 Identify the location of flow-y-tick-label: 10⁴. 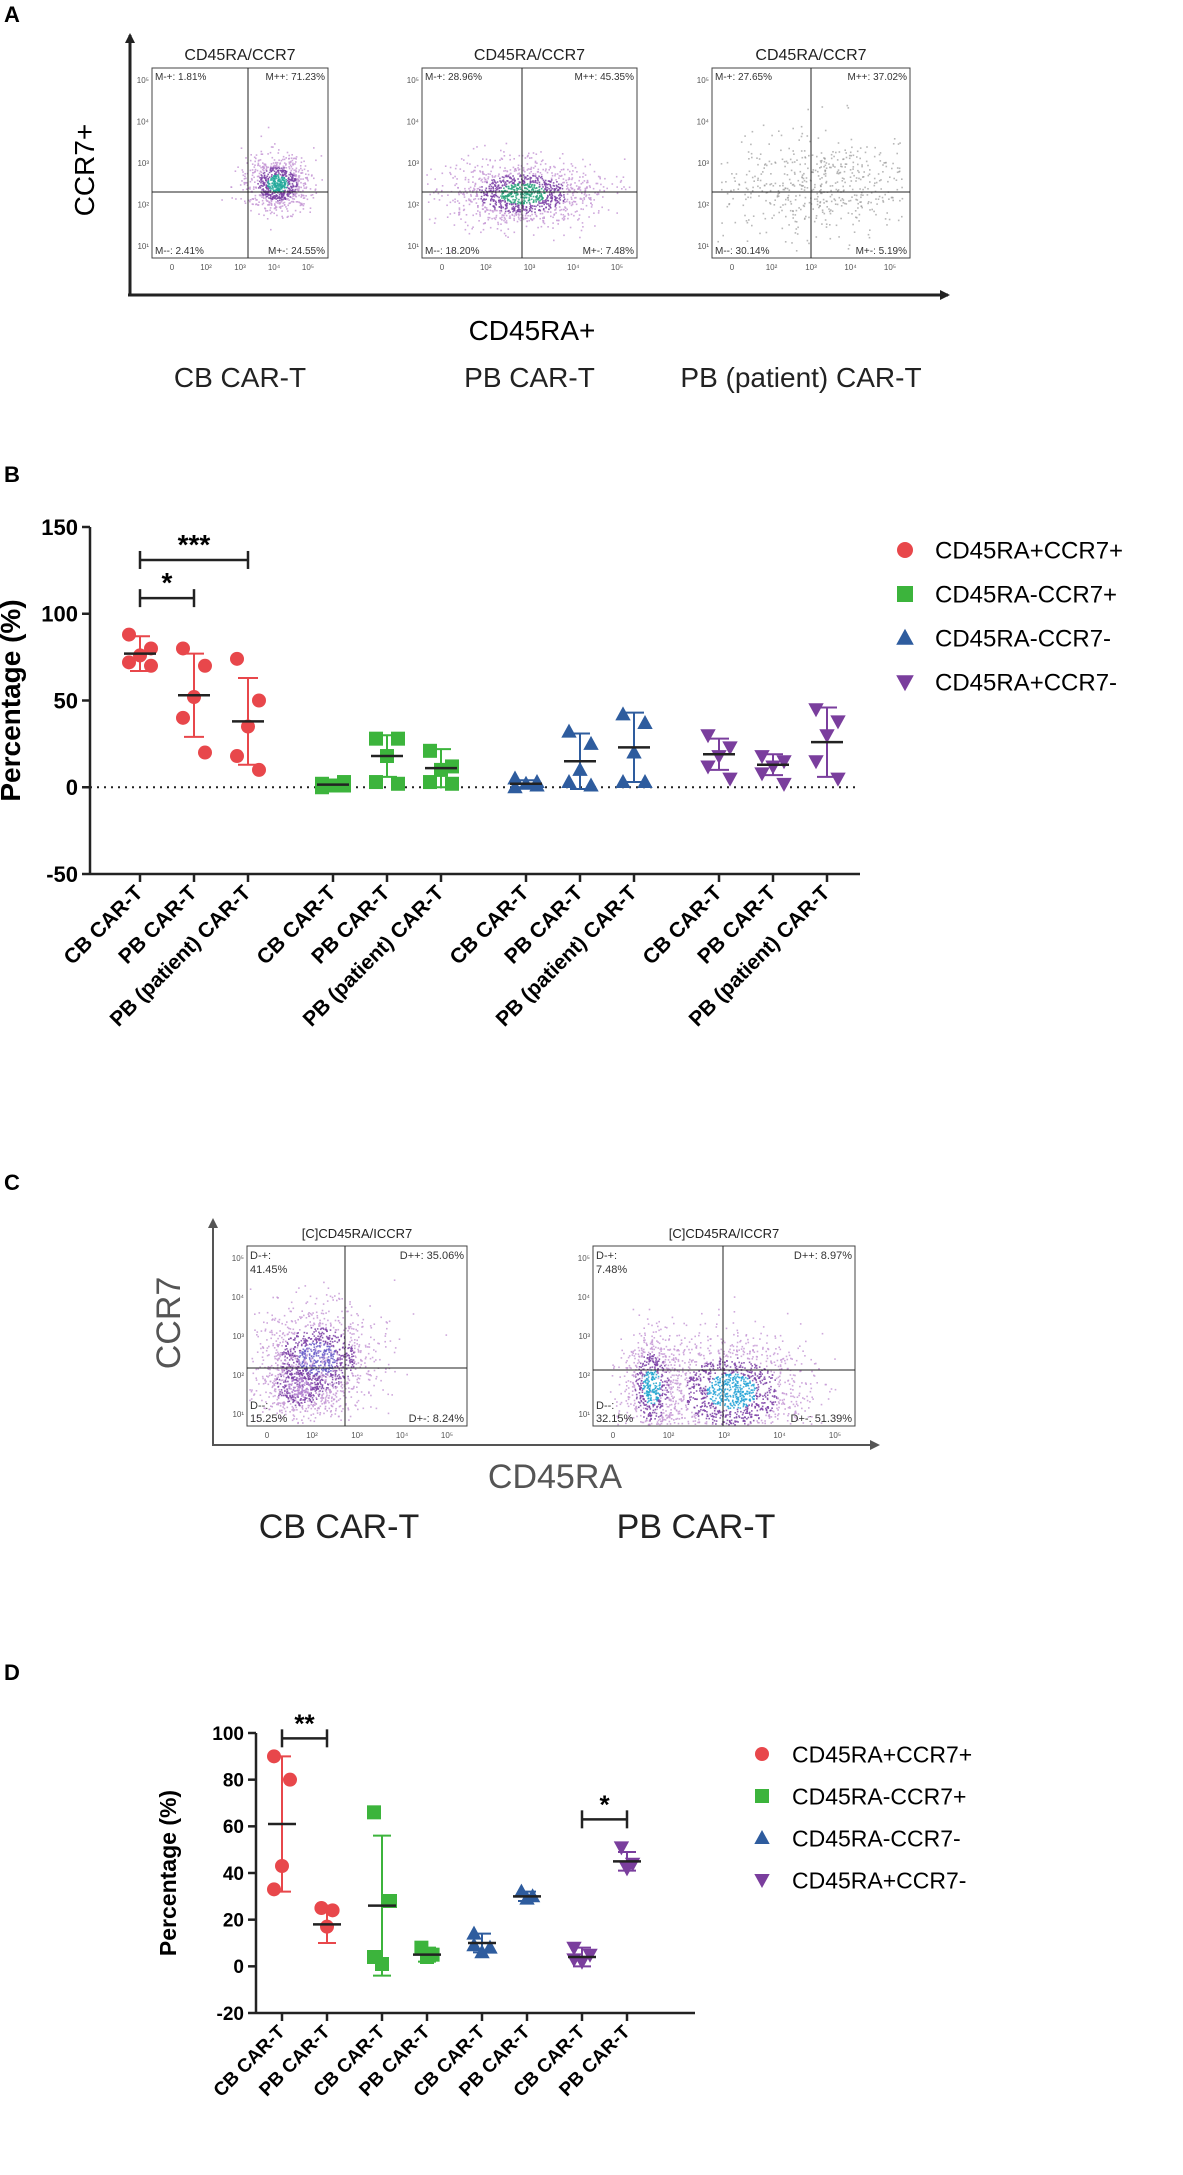
(703, 122).